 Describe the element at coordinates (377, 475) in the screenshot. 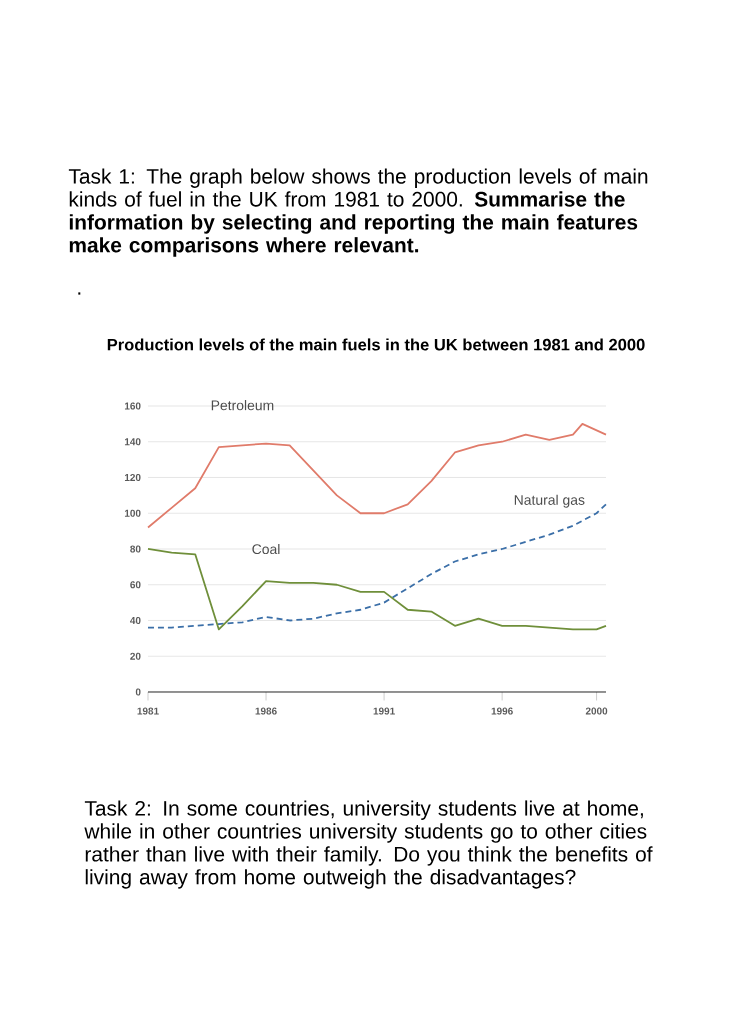

I see `line-series` at that location.